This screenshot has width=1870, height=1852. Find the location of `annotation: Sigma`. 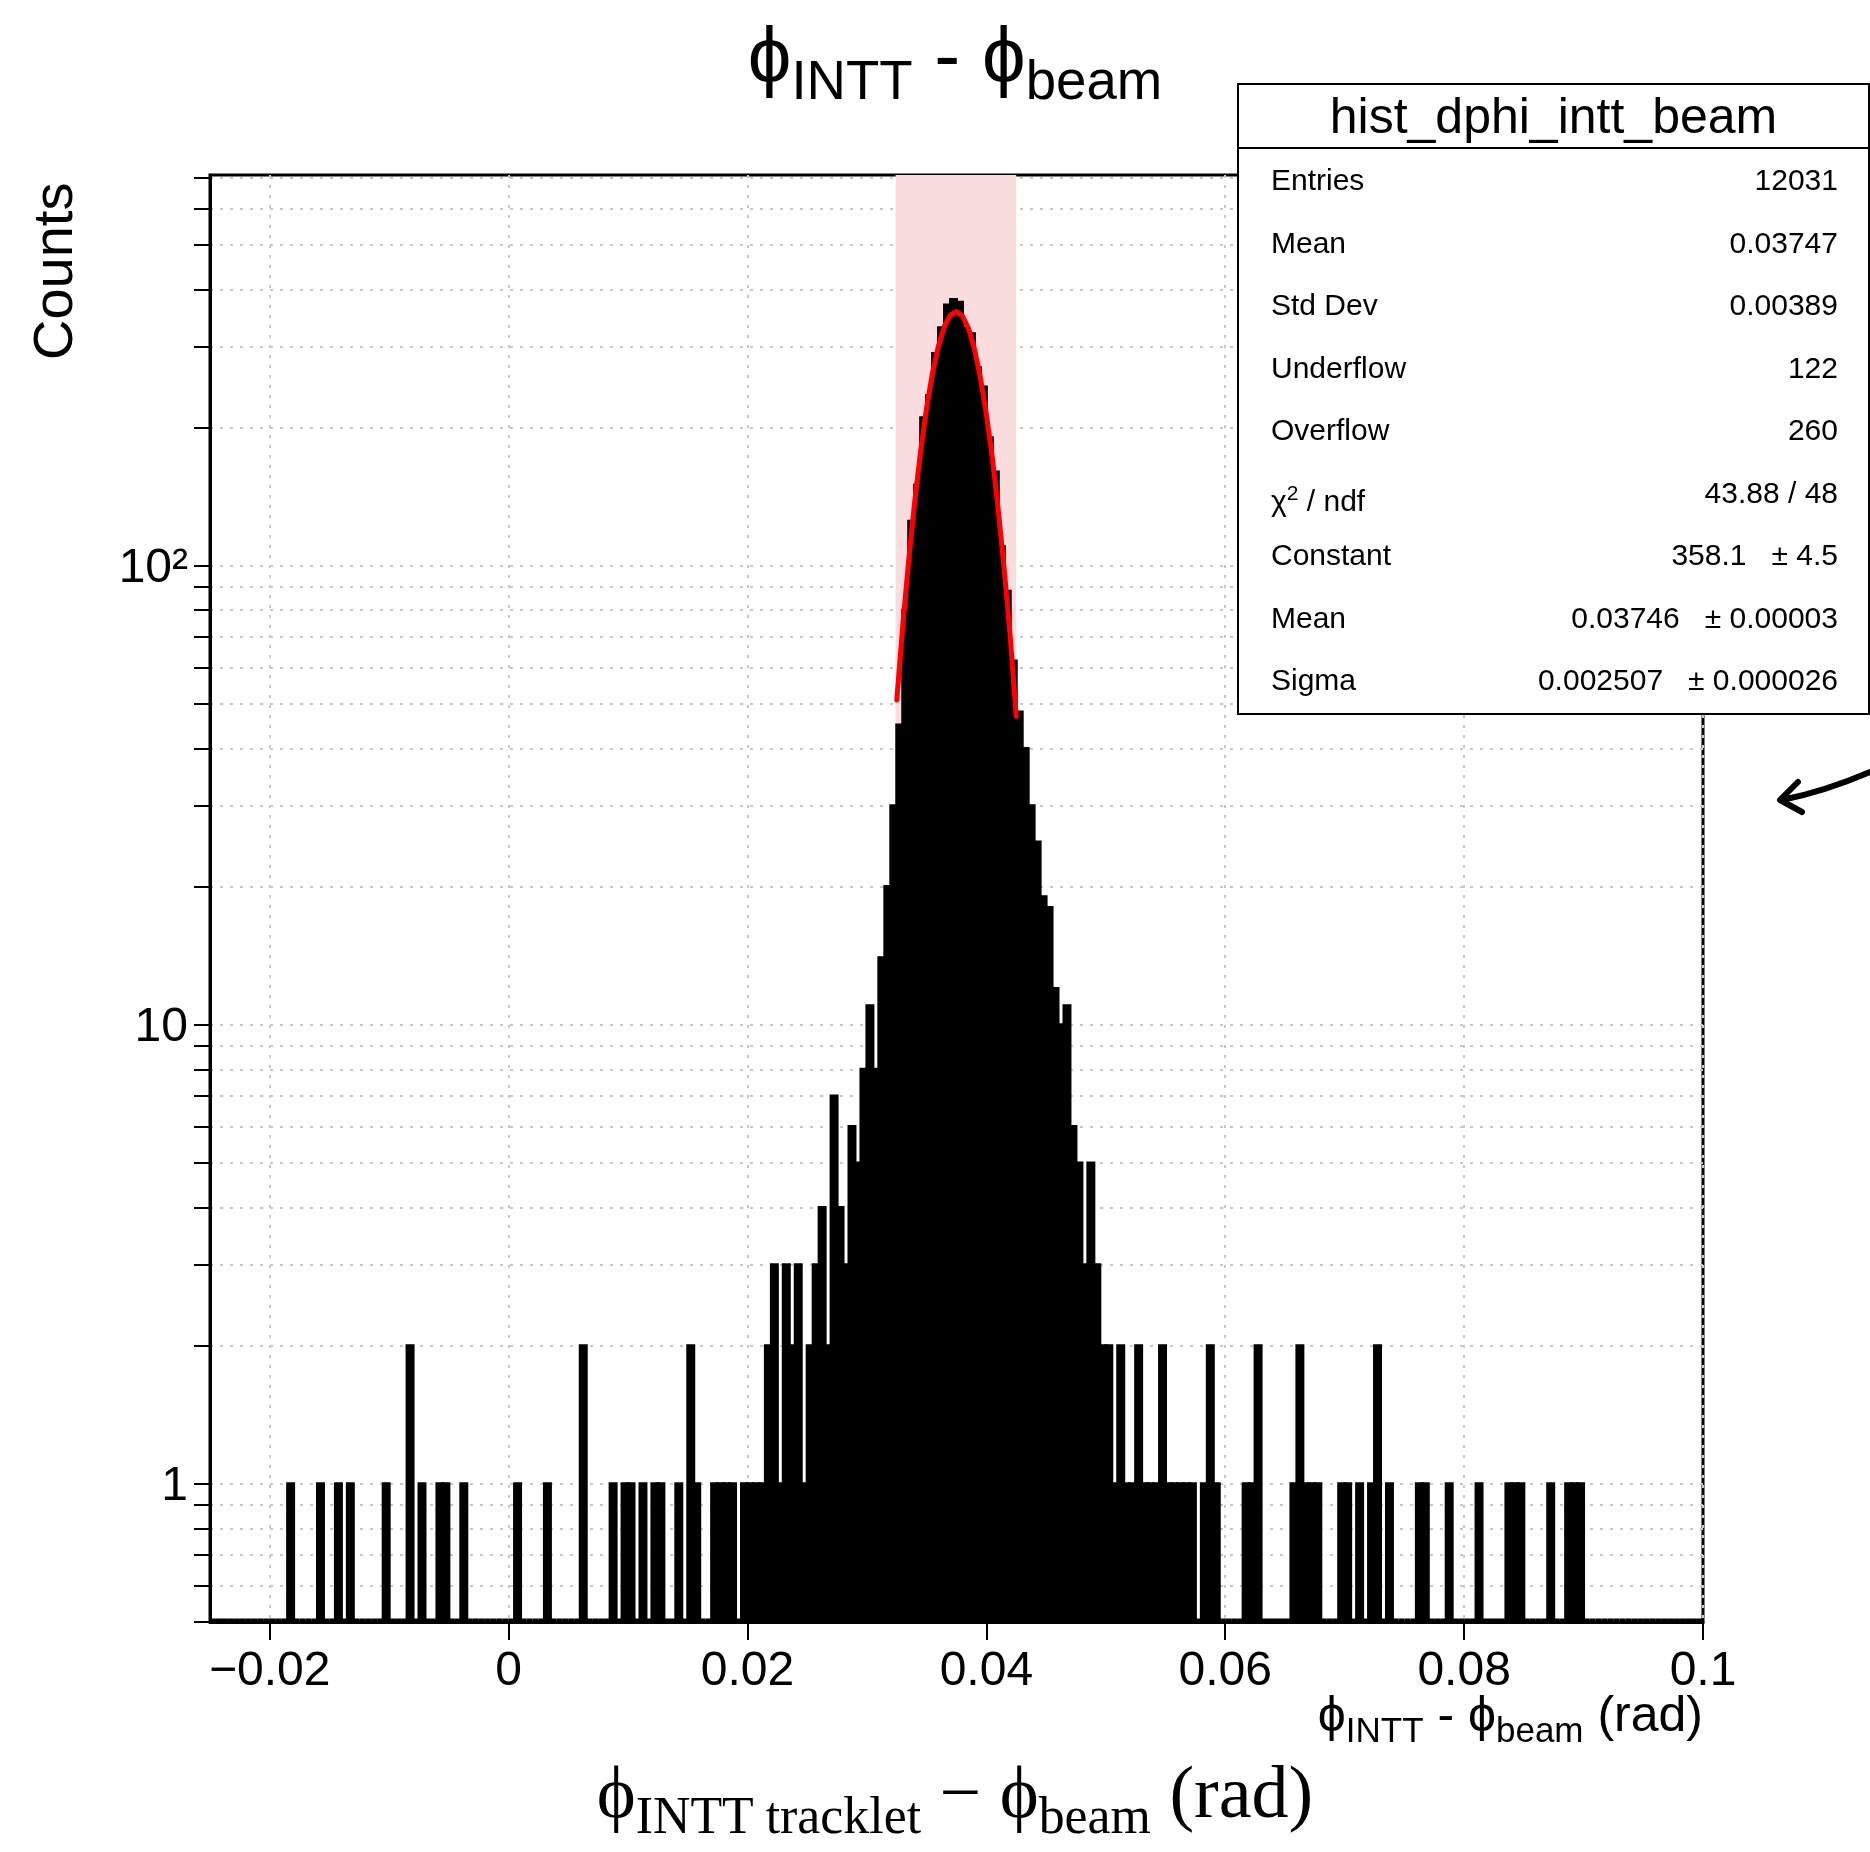

annotation: Sigma is located at coordinates (1314, 680).